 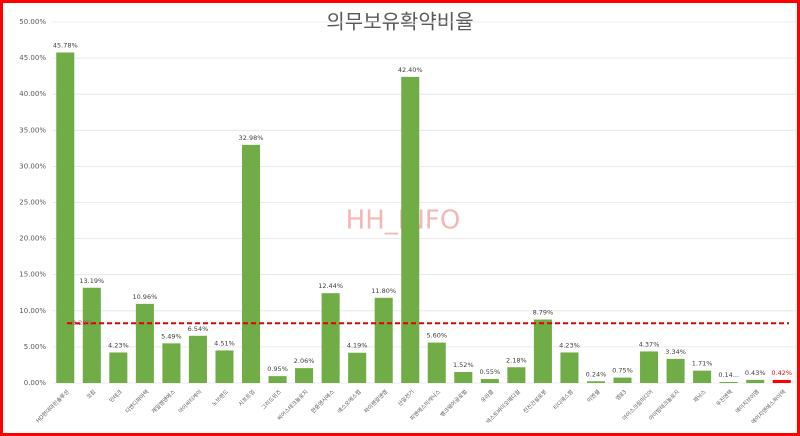 I want to click on data-label: 11.80%, so click(x=383, y=291).